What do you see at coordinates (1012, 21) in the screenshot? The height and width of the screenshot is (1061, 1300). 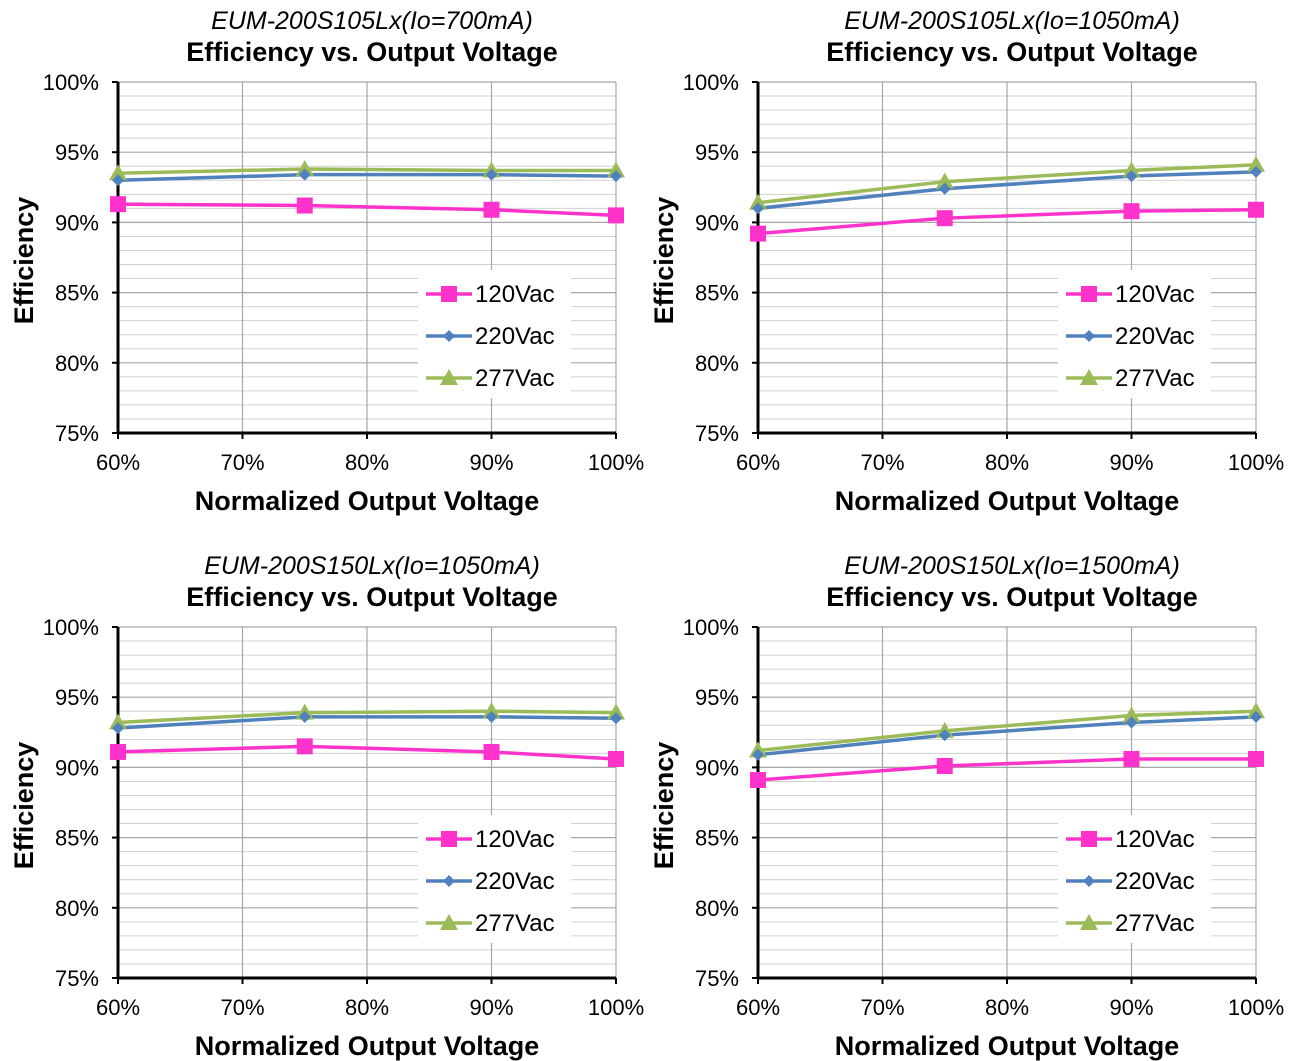 I see `chart-subtitle: EUM-200S105Lx(Io=1050mA)` at bounding box center [1012, 21].